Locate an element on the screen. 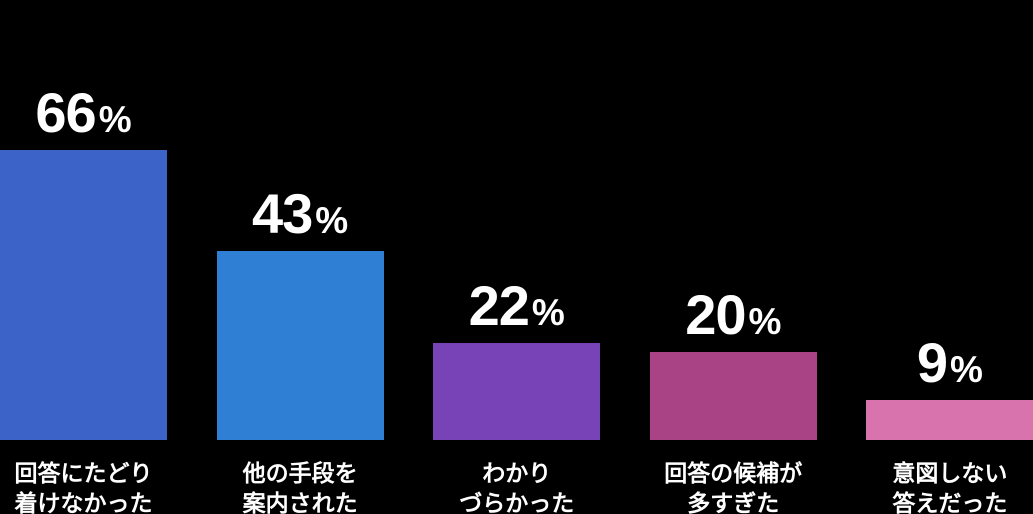  category-label: 回答の候補が 多すぎた is located at coordinates (733, 486).